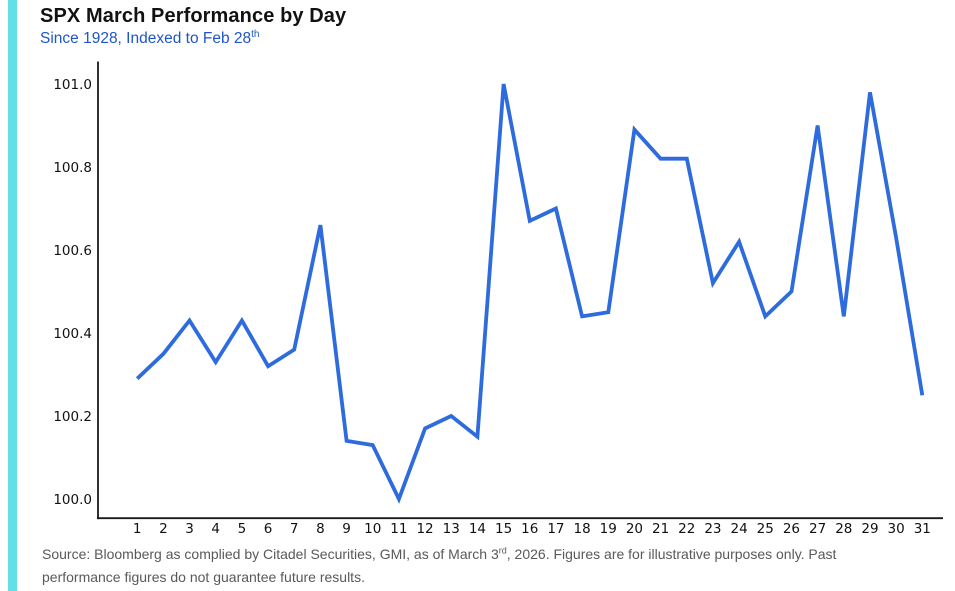 Image resolution: width=955 pixels, height=591 pixels. What do you see at coordinates (72, 168) in the screenshot?
I see `y-tick-label: 100.8` at bounding box center [72, 168].